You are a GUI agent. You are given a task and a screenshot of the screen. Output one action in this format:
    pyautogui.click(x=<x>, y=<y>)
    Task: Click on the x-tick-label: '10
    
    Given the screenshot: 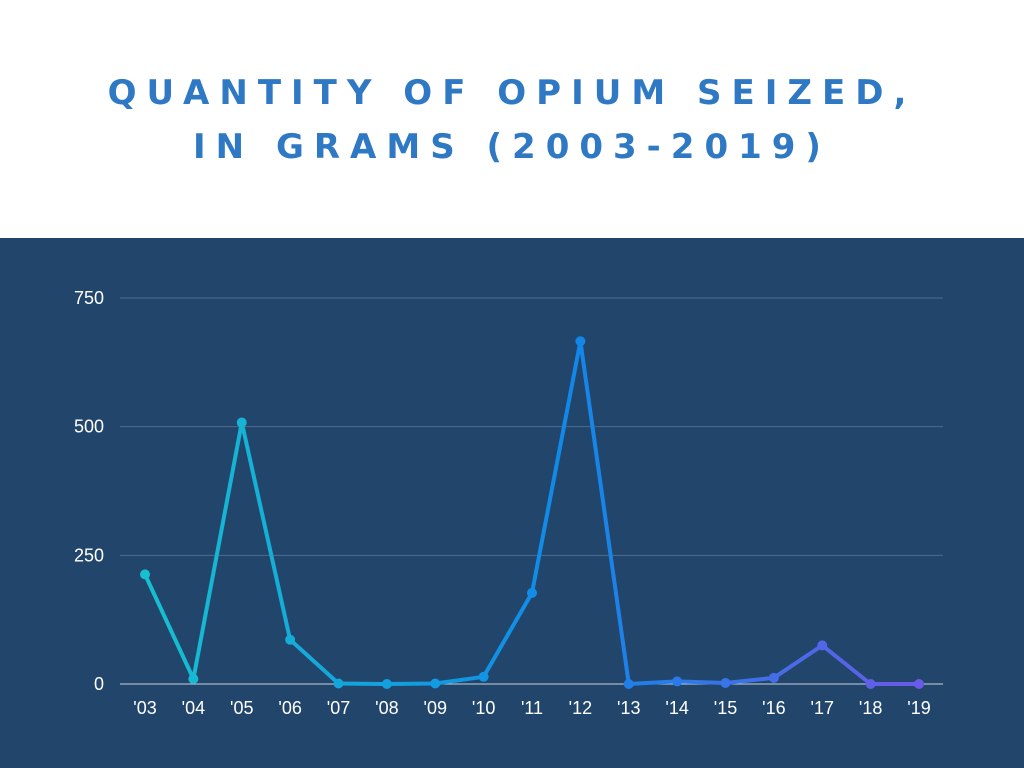 What is the action you would take?
    pyautogui.click(x=483, y=708)
    